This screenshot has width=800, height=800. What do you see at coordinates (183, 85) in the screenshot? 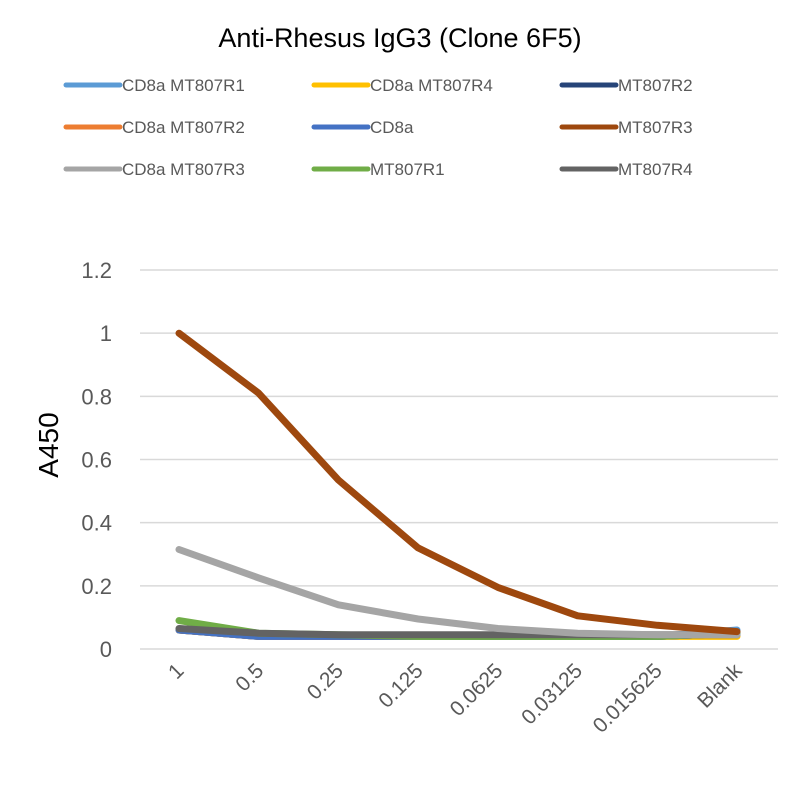
I see `legend-label: CD8a MT807R1` at bounding box center [183, 85].